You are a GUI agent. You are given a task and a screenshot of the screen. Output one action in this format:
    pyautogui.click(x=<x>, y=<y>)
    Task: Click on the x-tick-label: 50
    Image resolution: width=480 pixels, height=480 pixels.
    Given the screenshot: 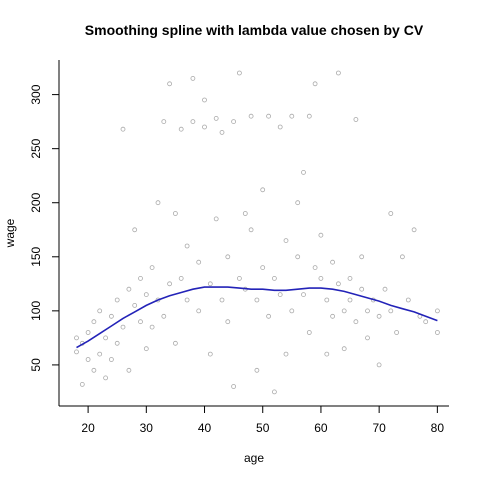 What is the action you would take?
    pyautogui.click(x=263, y=428)
    